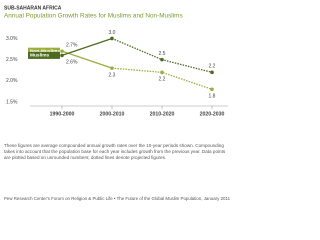 The image size is (320, 240). Describe the element at coordinates (33, 8) in the screenshot. I see `chart-kicker: SUB-SAHARAN AFRICA` at that location.